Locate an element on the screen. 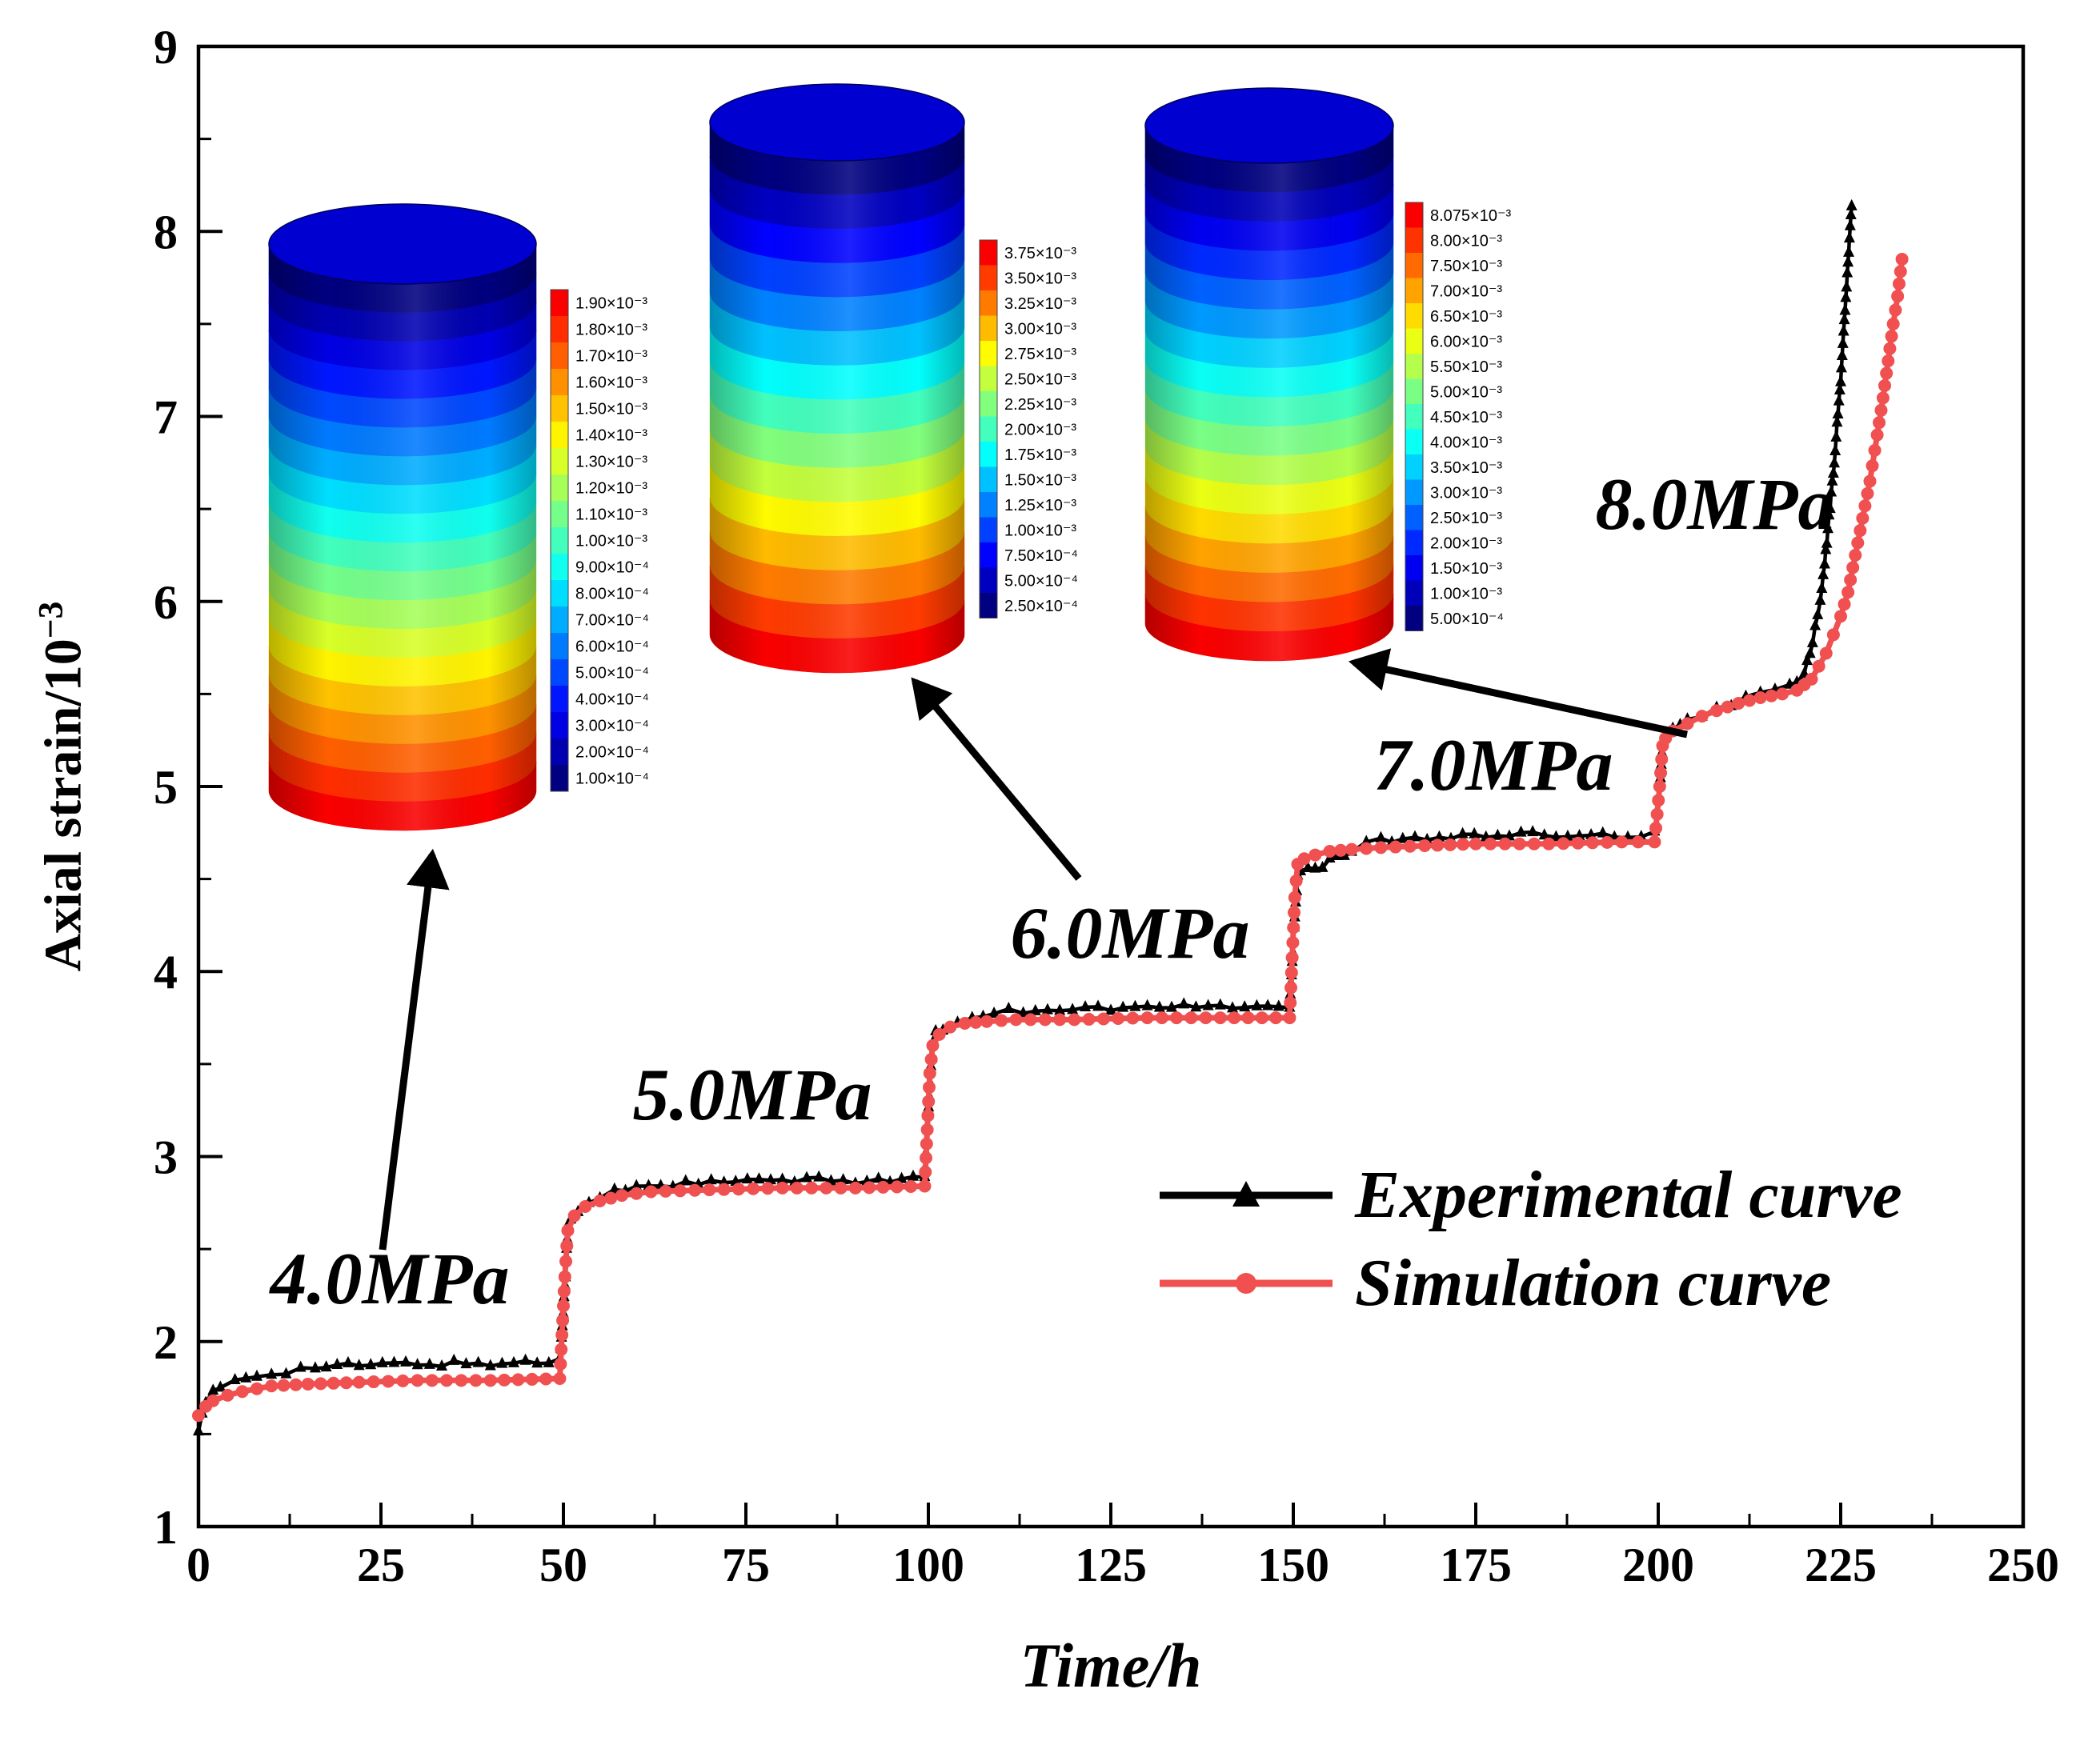 This screenshot has width=2100, height=1749. y-tick-label: 7 is located at coordinates (166, 417).